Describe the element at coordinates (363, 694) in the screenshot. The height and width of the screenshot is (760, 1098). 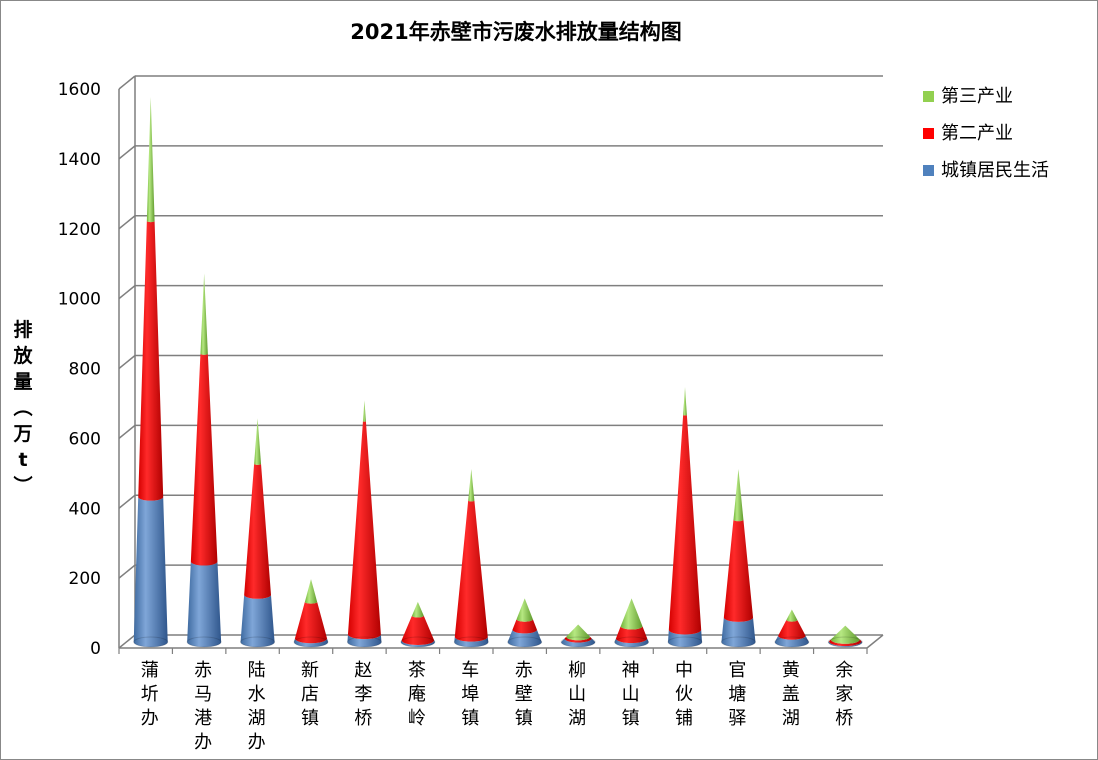
I see `x-tick-label: 赵李桥` at that location.